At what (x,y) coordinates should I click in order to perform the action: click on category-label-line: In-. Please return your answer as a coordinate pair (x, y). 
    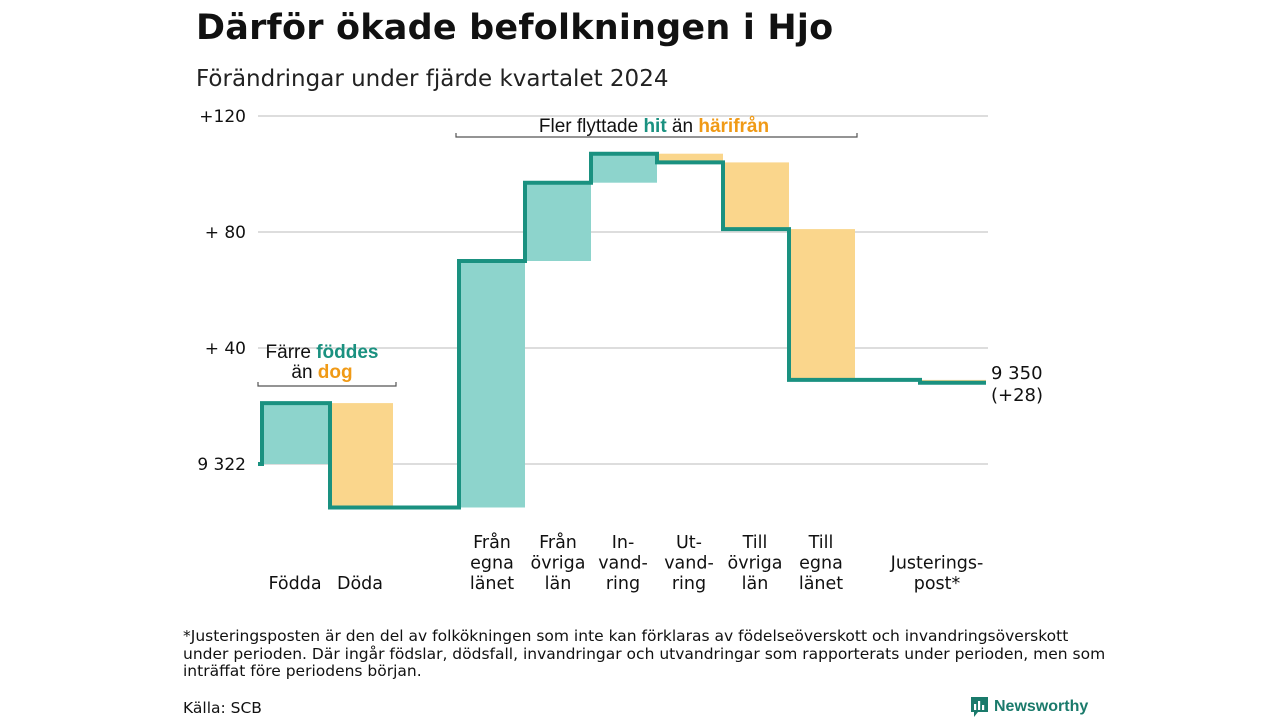
    Looking at the image, I should click on (623, 543).